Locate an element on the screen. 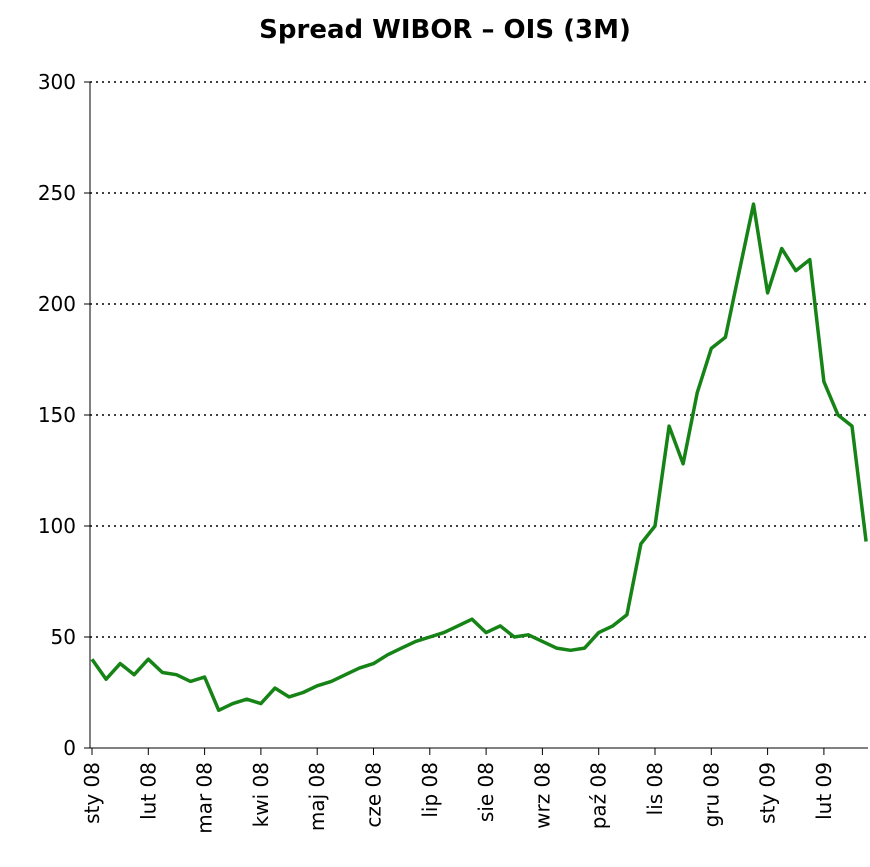  y-tick-label: 200 is located at coordinates (57, 304).